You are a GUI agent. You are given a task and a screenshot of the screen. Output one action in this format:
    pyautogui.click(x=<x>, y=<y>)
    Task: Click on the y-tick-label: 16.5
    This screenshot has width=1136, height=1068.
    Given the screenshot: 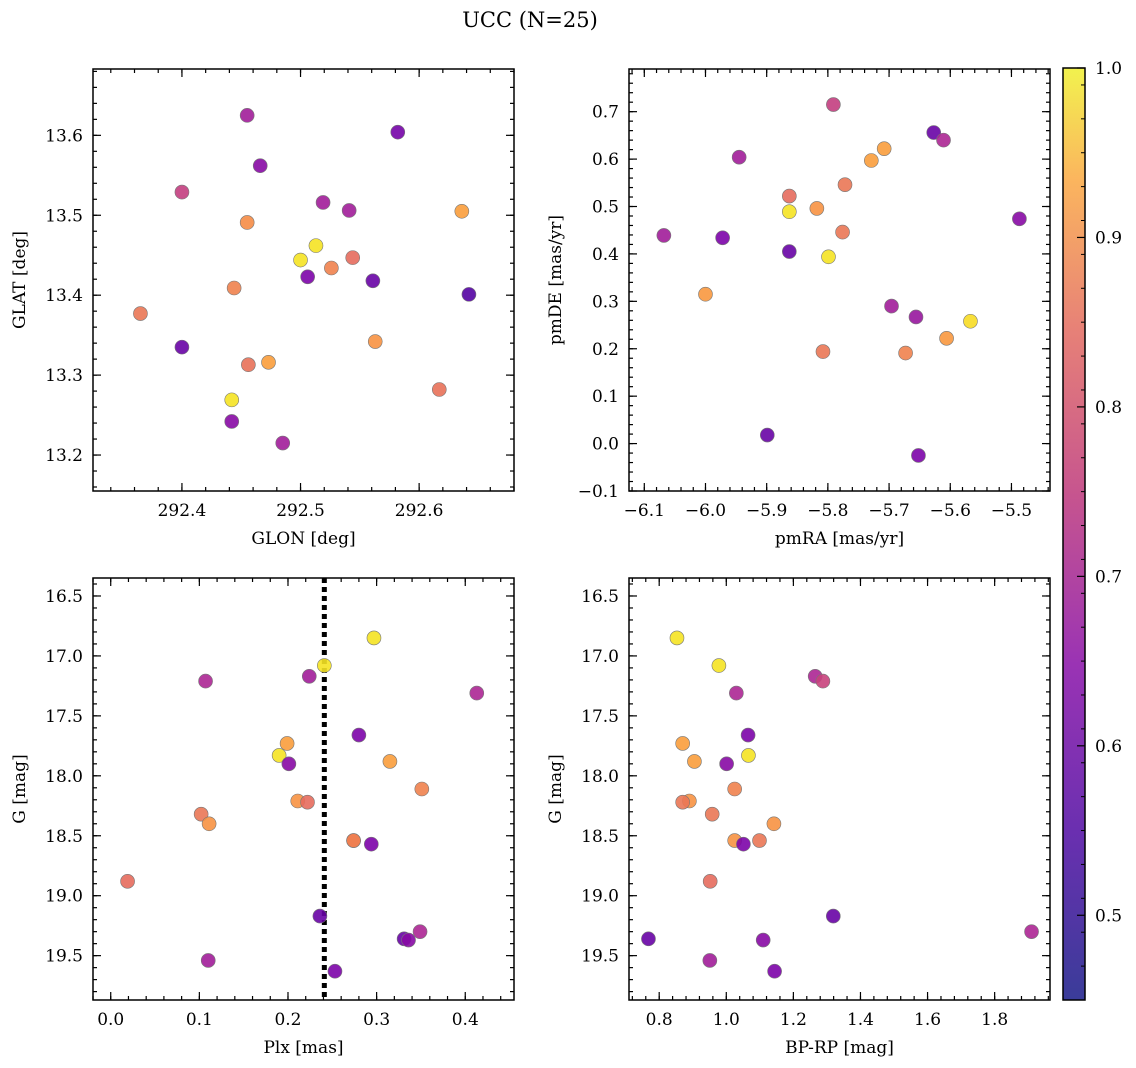 What is the action you would take?
    pyautogui.click(x=64, y=597)
    